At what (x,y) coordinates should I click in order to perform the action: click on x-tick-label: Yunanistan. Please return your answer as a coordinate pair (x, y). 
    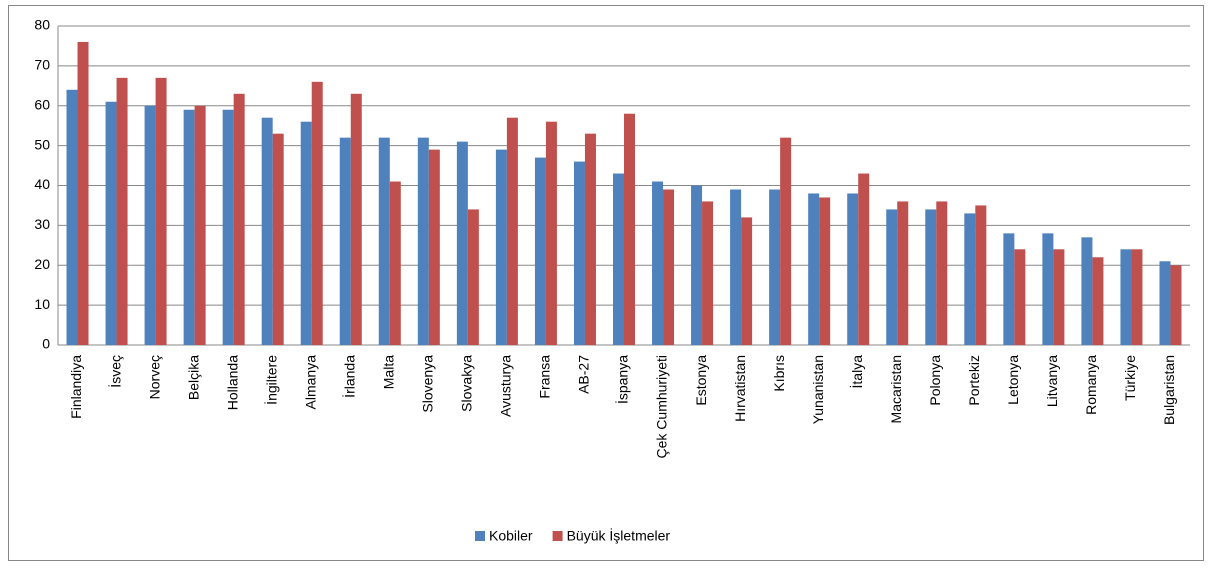
    Looking at the image, I should click on (818, 389).